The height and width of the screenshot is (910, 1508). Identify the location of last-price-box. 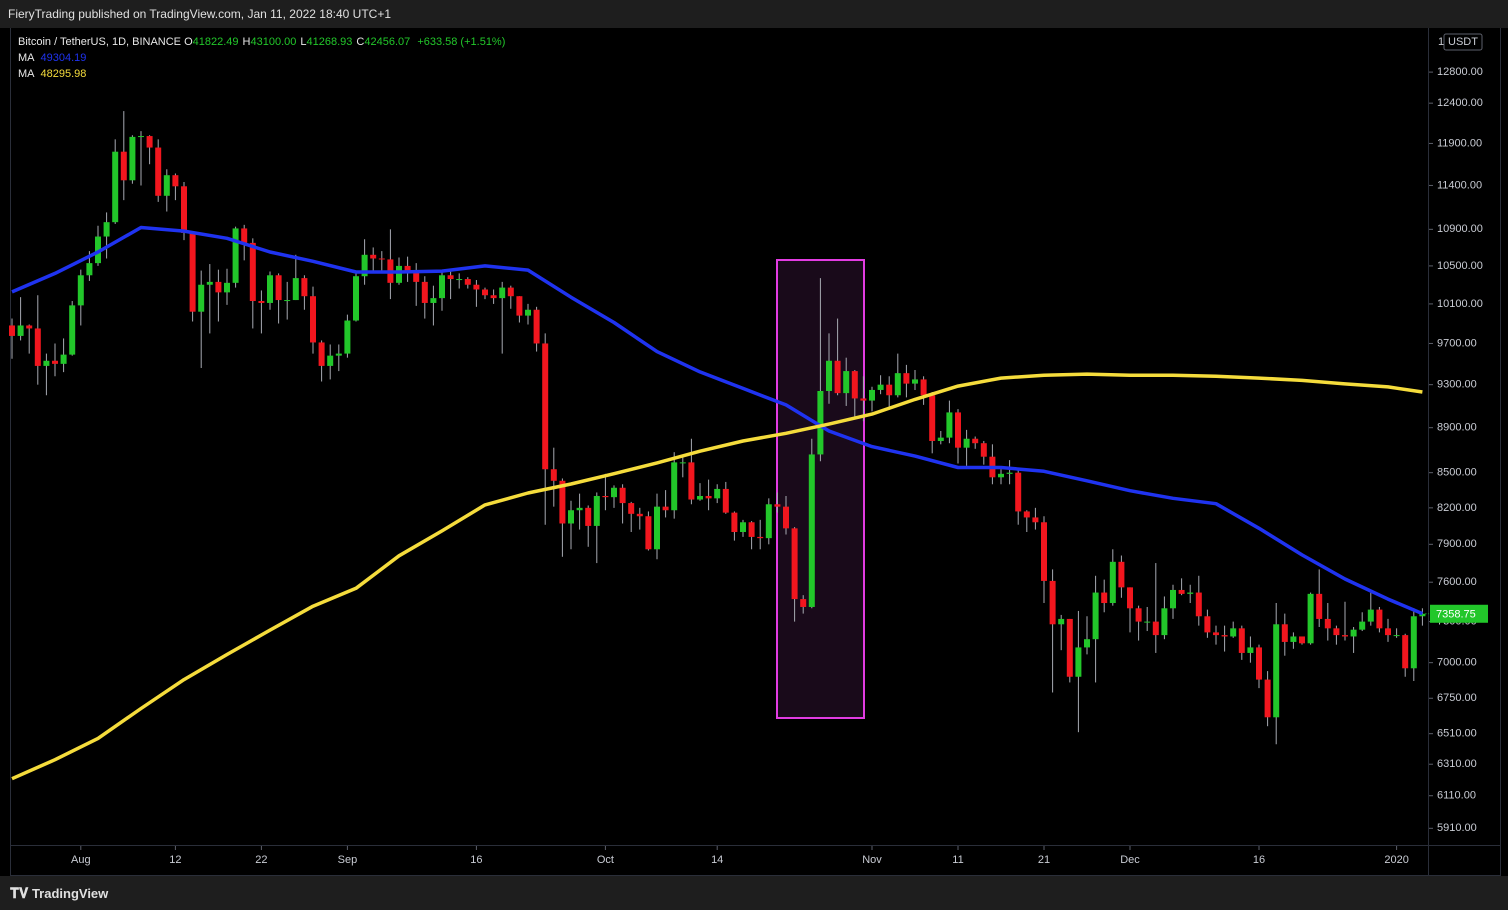
(1459, 613).